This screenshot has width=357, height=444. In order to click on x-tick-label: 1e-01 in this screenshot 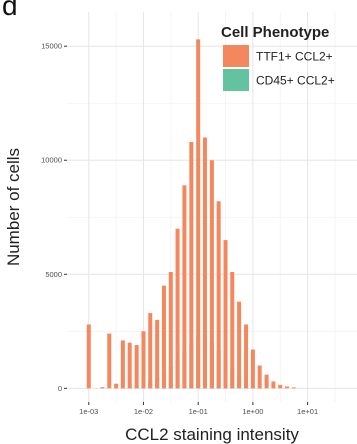, I will do `click(198, 411)`.